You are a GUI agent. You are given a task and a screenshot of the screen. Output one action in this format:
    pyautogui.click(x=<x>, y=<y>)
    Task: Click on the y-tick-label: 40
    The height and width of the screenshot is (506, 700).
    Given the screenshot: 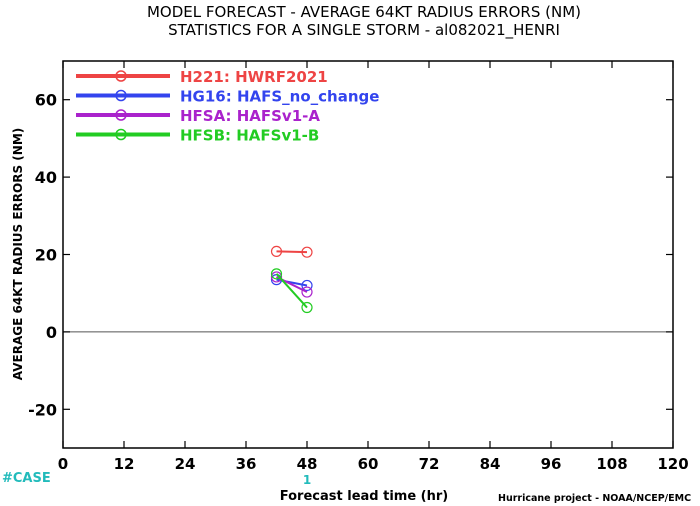 What is the action you would take?
    pyautogui.click(x=46, y=177)
    